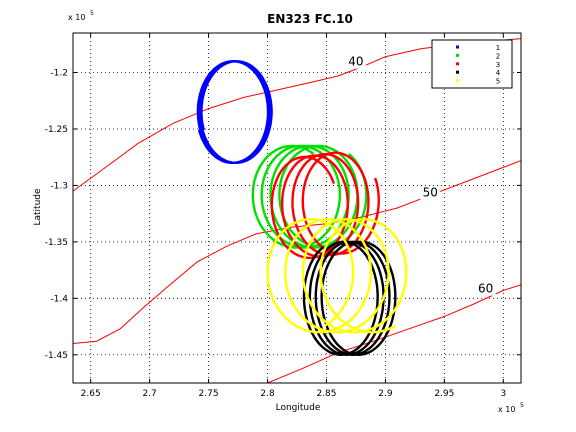 The image size is (576, 432). What do you see at coordinates (310, 19) in the screenshot?
I see `chart-title: EN323 FC.10` at bounding box center [310, 19].